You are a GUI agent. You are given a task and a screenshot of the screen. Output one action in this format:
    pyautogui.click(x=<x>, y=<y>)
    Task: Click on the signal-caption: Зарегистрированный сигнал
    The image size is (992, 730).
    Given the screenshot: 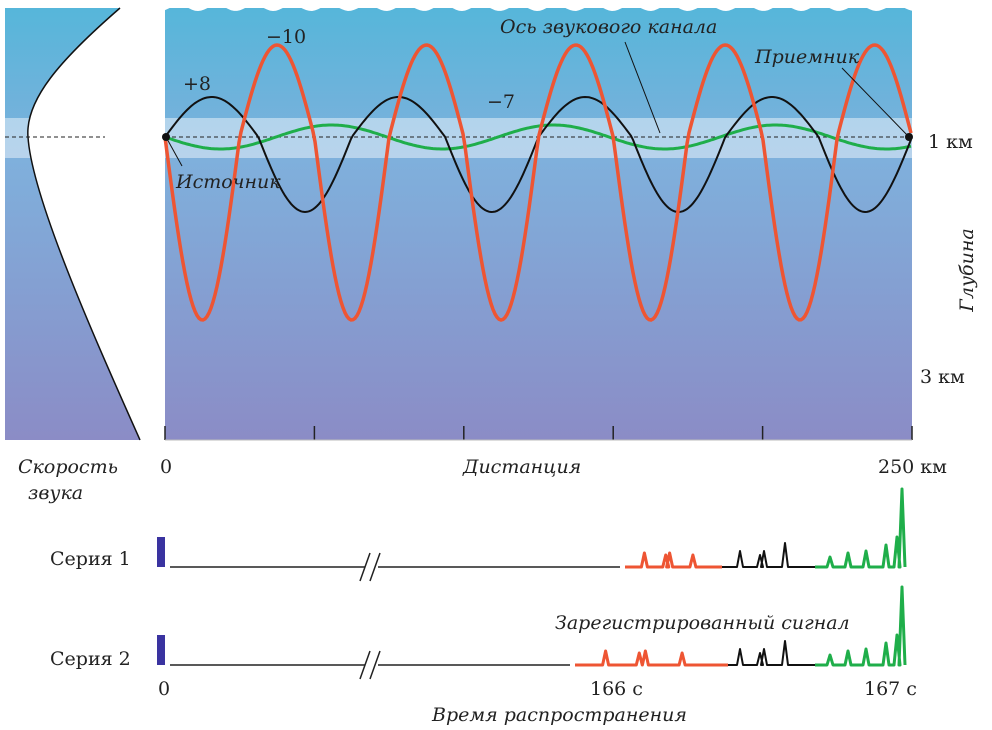 What is the action you would take?
    pyautogui.click(x=702, y=623)
    